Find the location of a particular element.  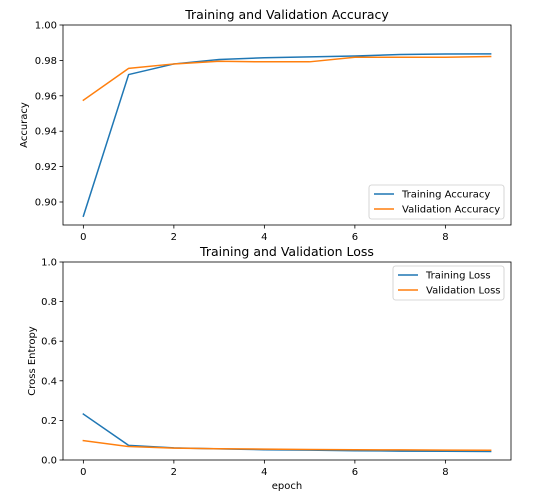

legend-label-2: Validation Accuracy is located at coordinates (451, 210).